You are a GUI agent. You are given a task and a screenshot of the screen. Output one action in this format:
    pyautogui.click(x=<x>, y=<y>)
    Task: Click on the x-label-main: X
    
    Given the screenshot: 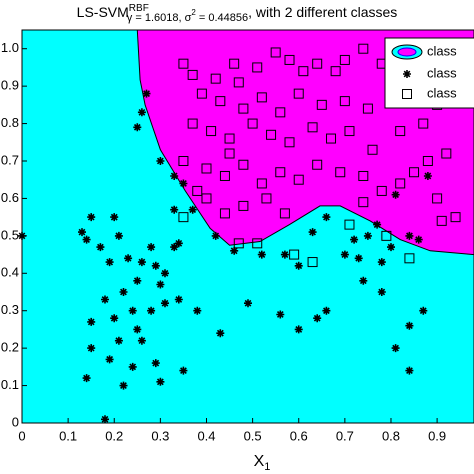 What is the action you would take?
    pyautogui.click(x=259, y=461)
    